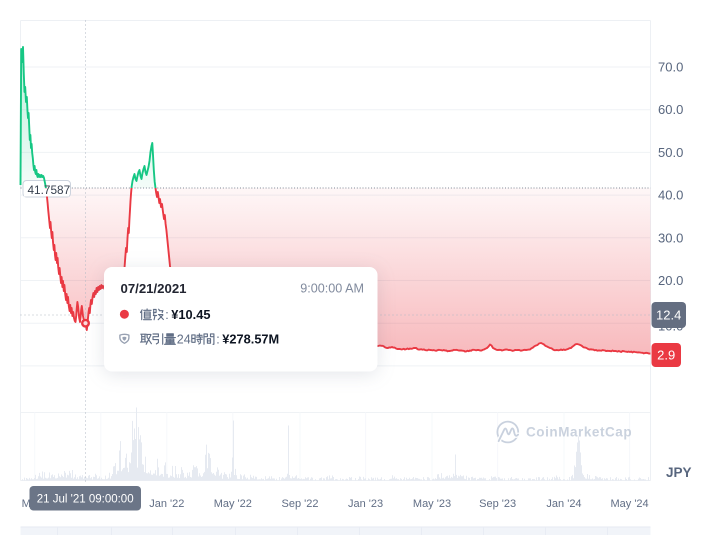 This screenshot has height=540, width=701. What do you see at coordinates (579, 432) in the screenshot?
I see `svg-text: CoinMarketCap` at bounding box center [579, 432].